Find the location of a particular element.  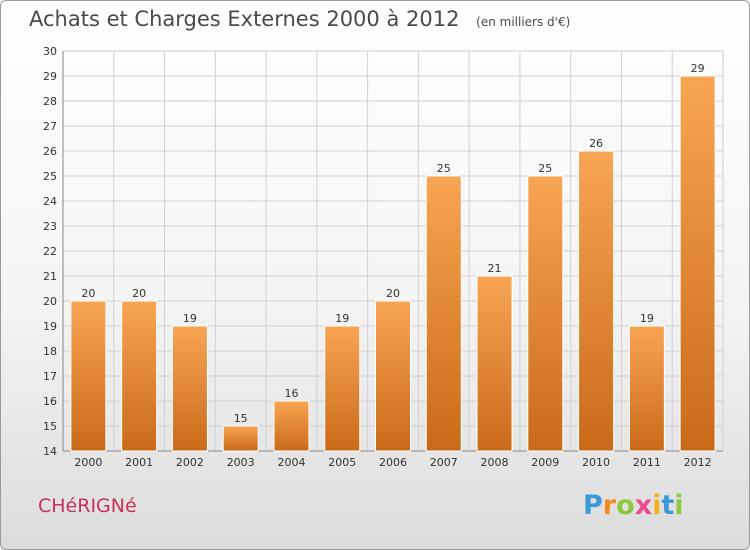

y-tick-label: 28 is located at coordinates (50, 101).